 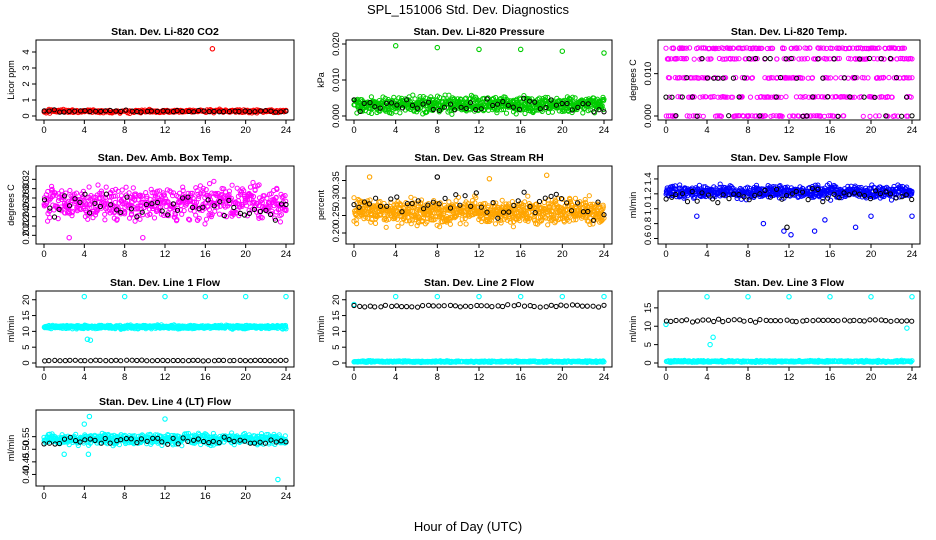 I want to click on y-tick-label: 0.20, so click(x=26, y=235).